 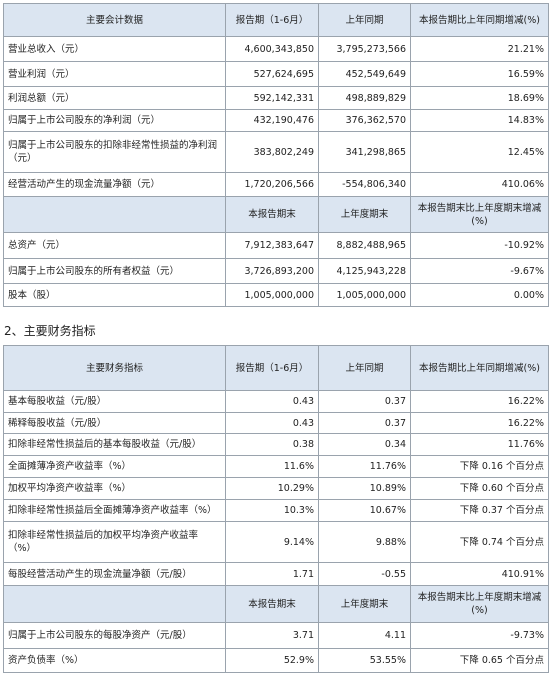 I want to click on table-row: 稀释每股收益（元/股） 0.43 0.37 16.22%, so click(x=276, y=423).